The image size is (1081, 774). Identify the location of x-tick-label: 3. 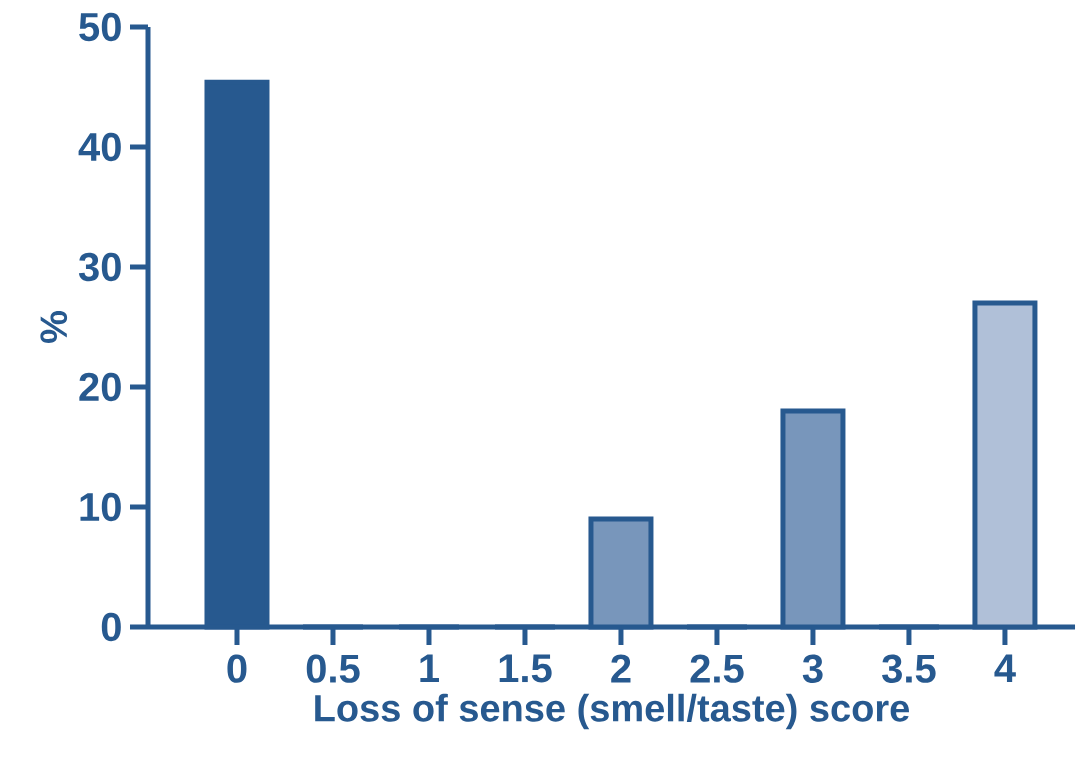
(812, 668).